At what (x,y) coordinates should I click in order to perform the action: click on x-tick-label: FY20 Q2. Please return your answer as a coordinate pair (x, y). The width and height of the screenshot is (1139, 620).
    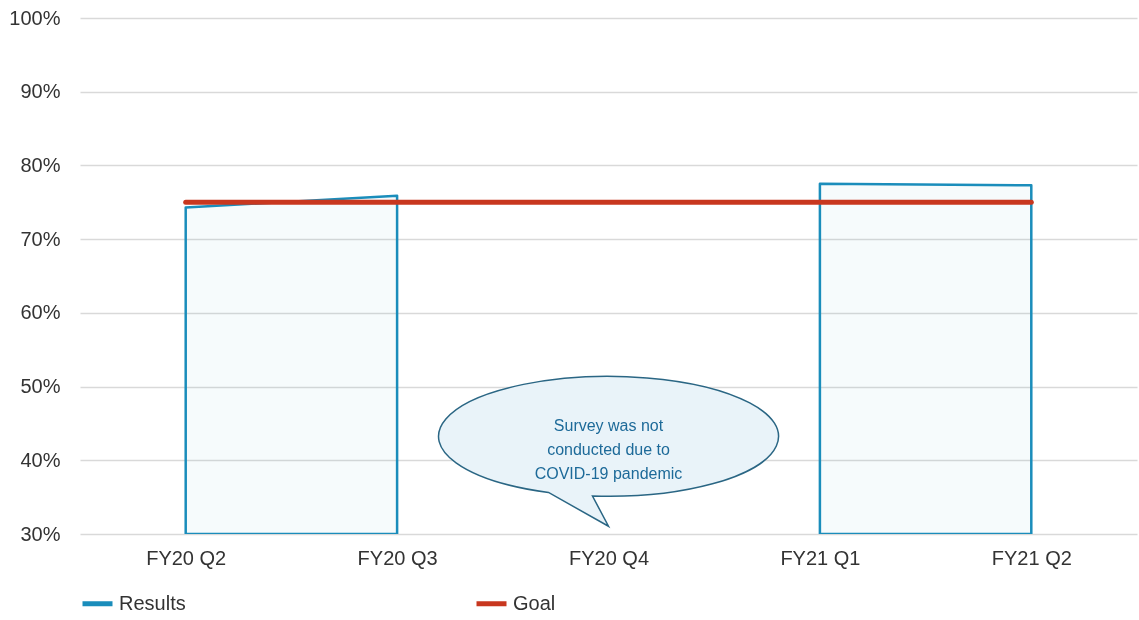
    Looking at the image, I should click on (186, 557).